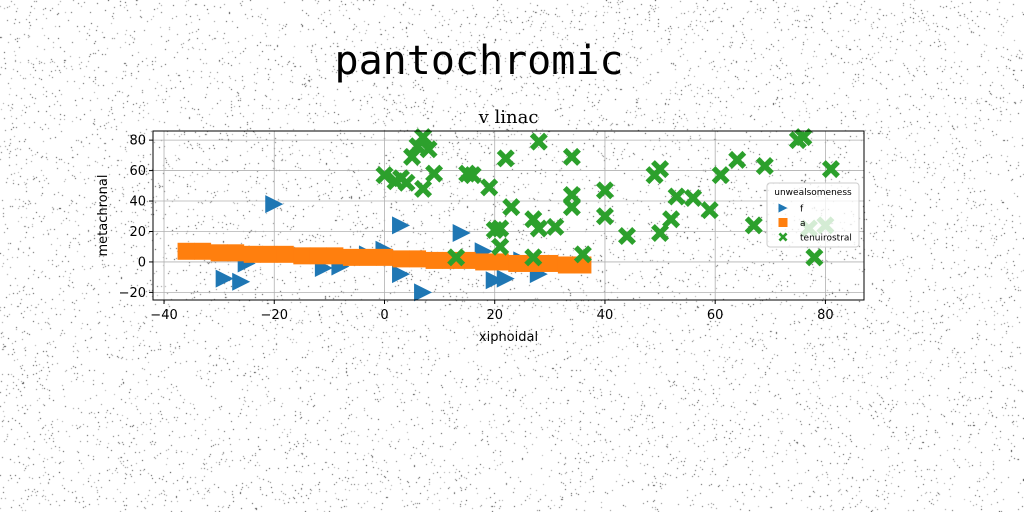  I want to click on x-tick-label: −20, so click(274, 315).